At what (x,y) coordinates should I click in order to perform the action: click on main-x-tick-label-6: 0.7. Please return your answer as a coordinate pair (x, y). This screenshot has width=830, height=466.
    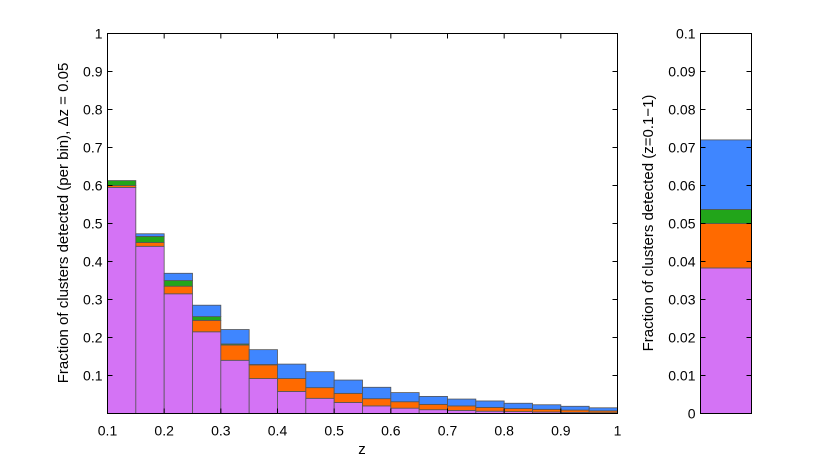
    Looking at the image, I should click on (448, 431).